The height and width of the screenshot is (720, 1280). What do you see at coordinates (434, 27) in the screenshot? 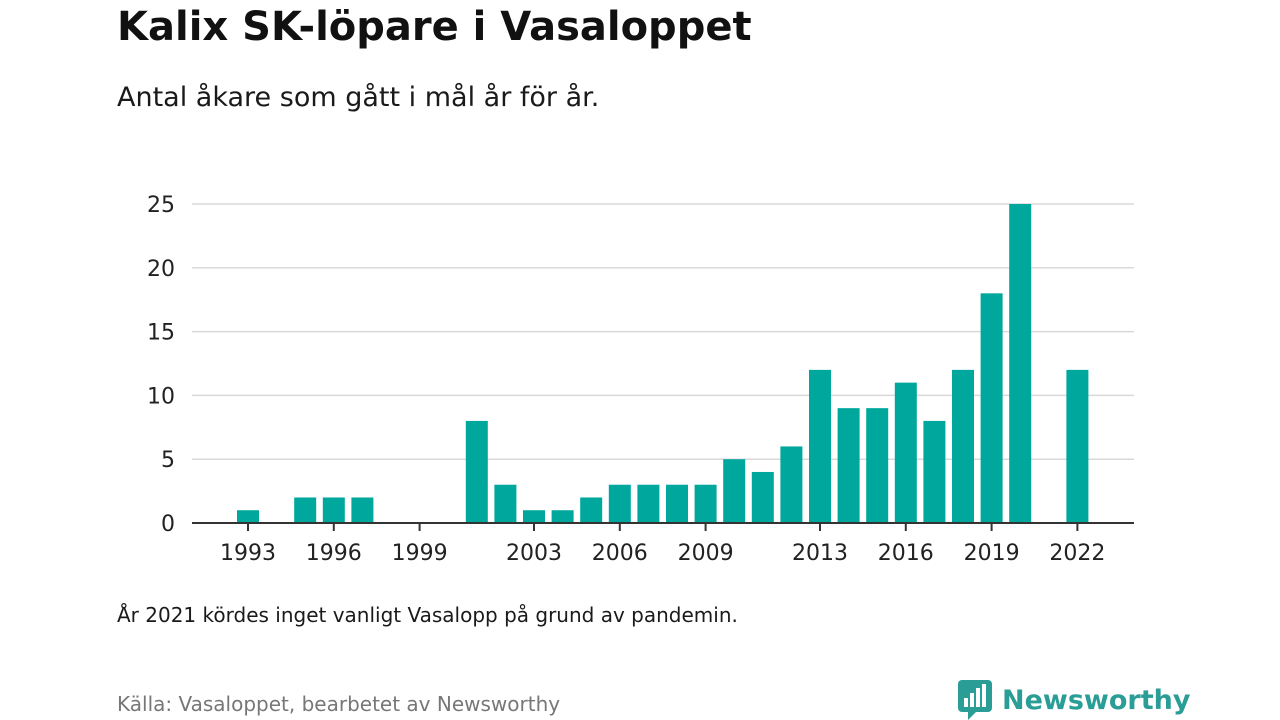
I see `chart-title: Kalix SK-löpare i Vasaloppet` at bounding box center [434, 27].